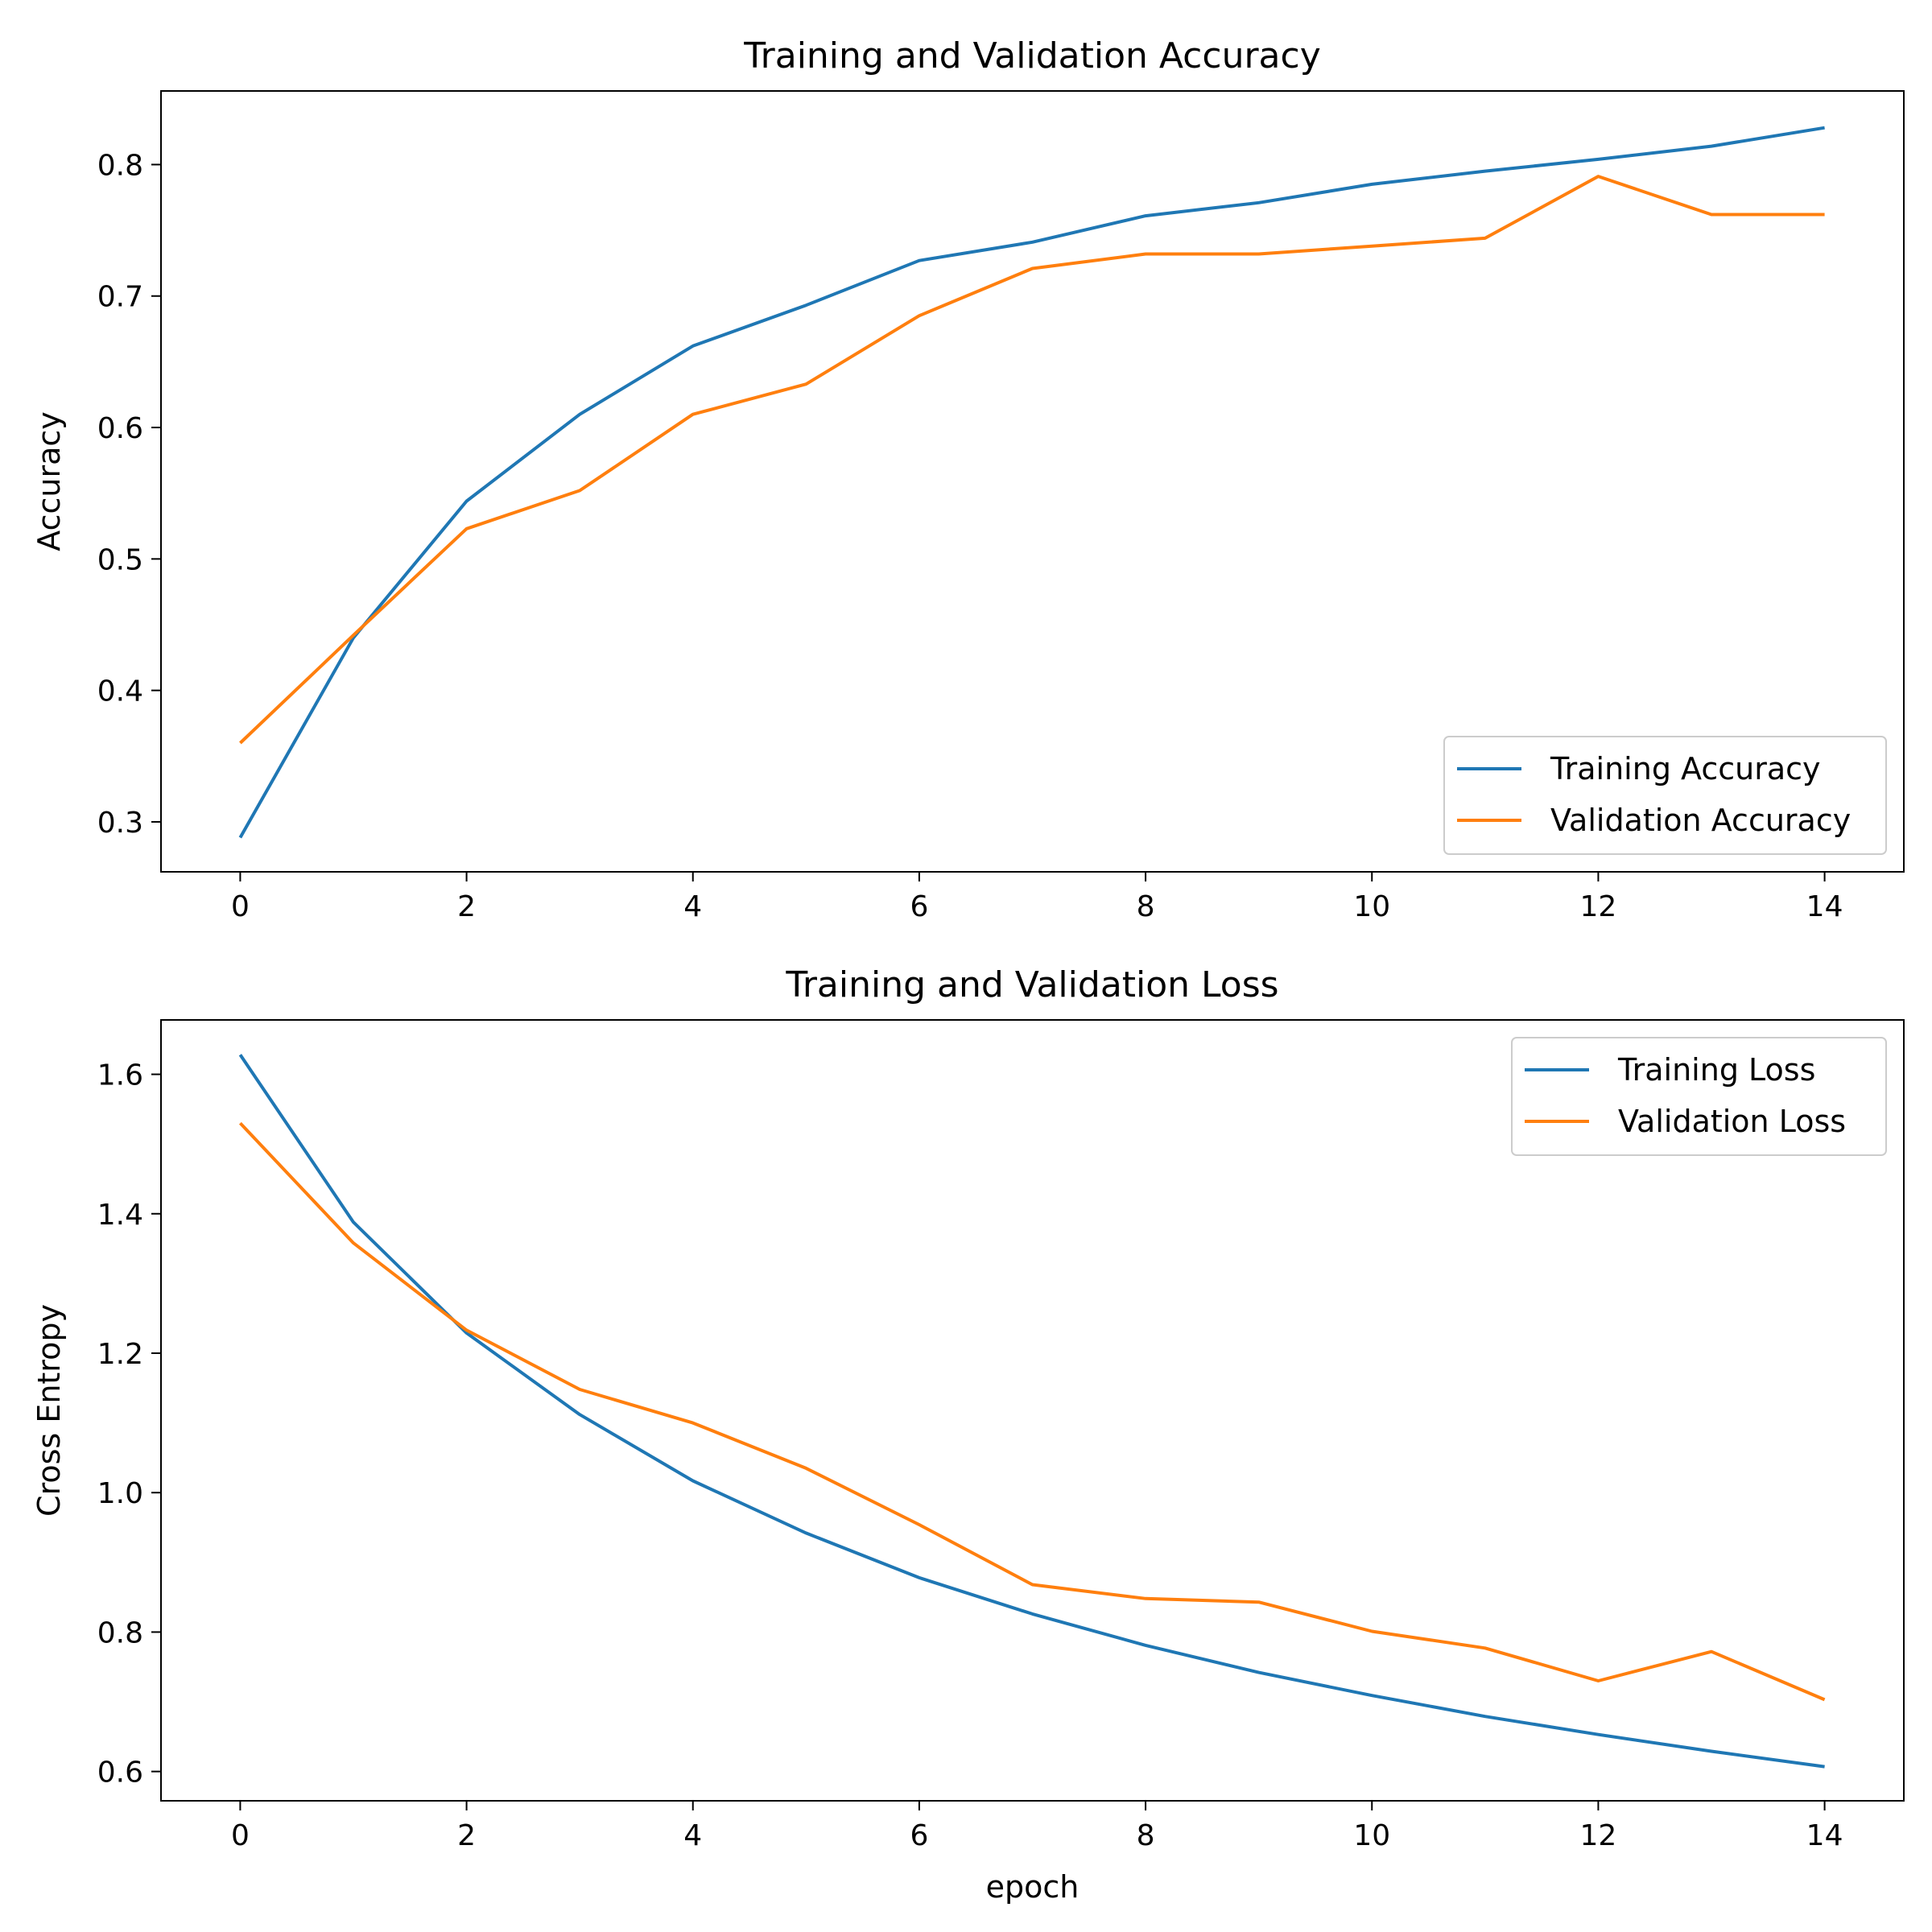 Image resolution: width=1932 pixels, height=1932 pixels. I want to click on y-tick-label: 1.0, so click(120, 1493).